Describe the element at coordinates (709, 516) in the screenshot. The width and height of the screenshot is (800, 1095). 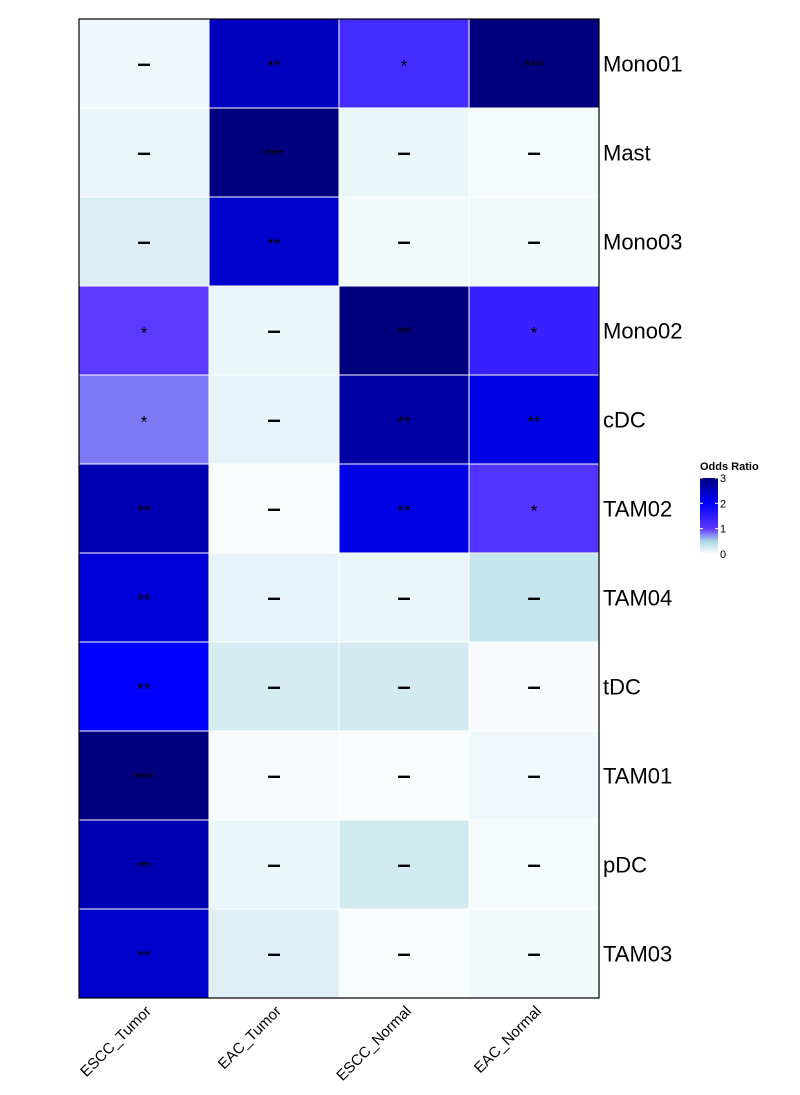
I see `legend-colorbar` at that location.